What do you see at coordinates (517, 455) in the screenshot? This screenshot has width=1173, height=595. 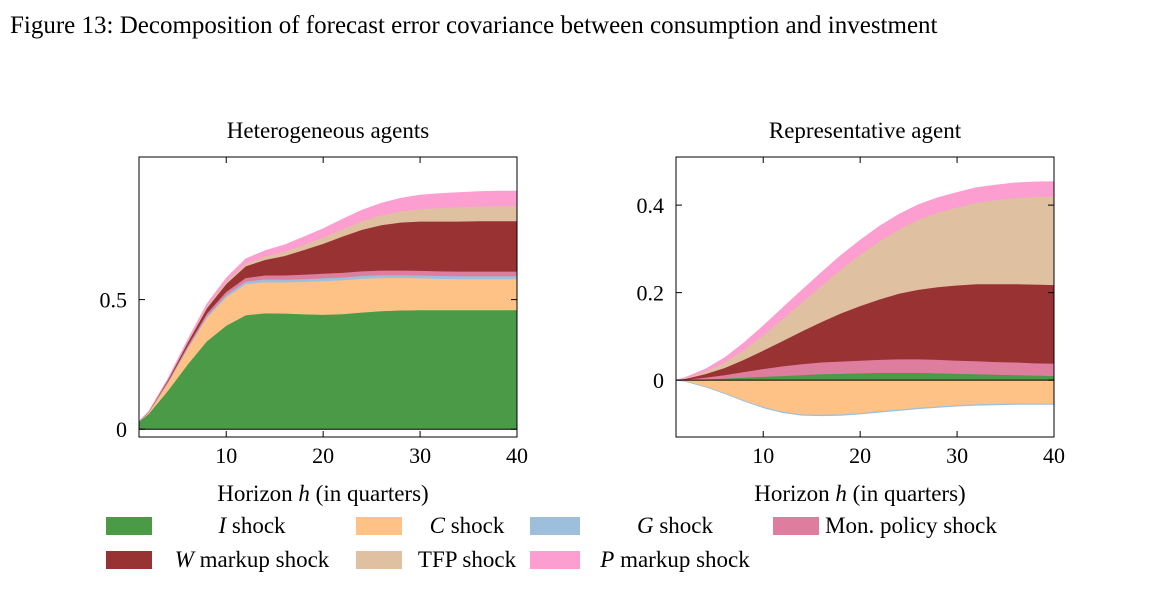 I see `x-tick-label-het-40: 40` at bounding box center [517, 455].